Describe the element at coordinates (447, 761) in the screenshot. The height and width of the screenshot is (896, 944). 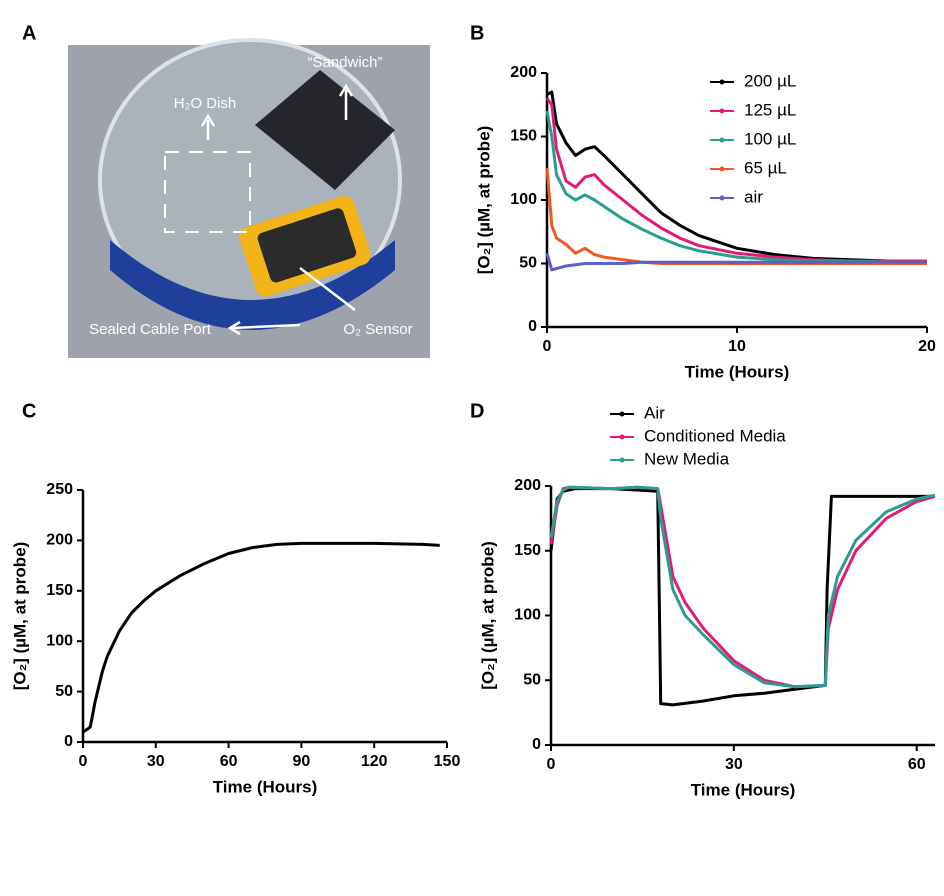
I see `x-tick-label: 150` at that location.